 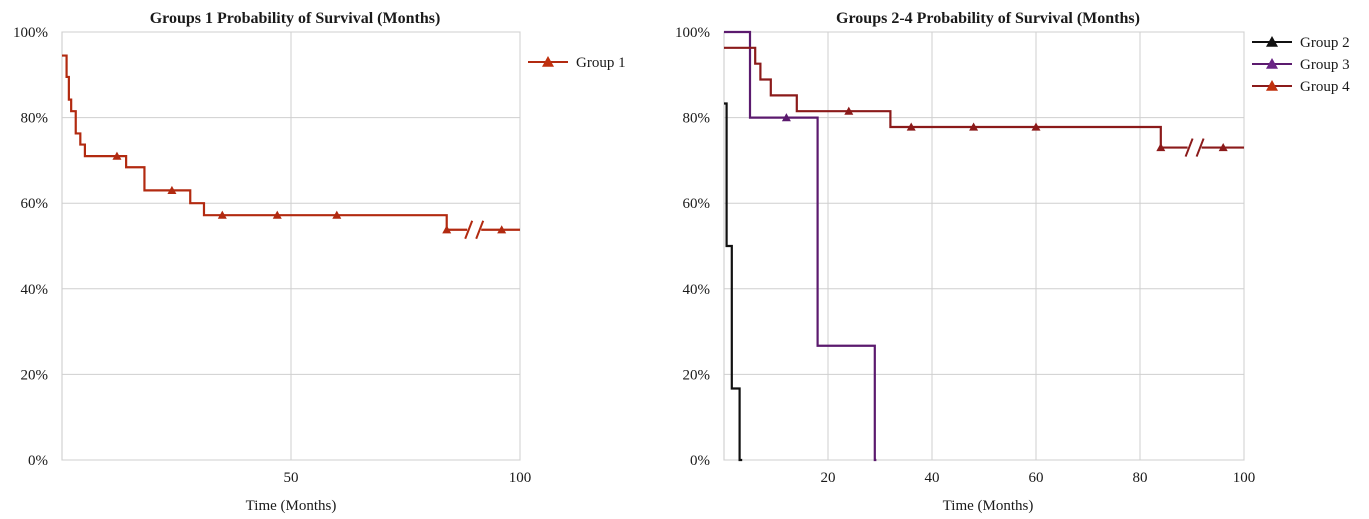 I want to click on x-tick-label: 40, so click(x=932, y=478).